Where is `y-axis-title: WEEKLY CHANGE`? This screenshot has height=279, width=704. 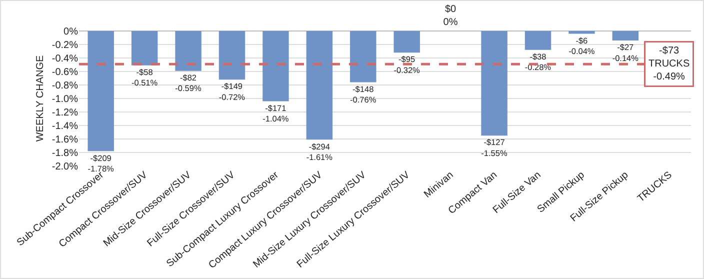
y-axis-title: WEEKLY CHANGE is located at coordinates (40, 98).